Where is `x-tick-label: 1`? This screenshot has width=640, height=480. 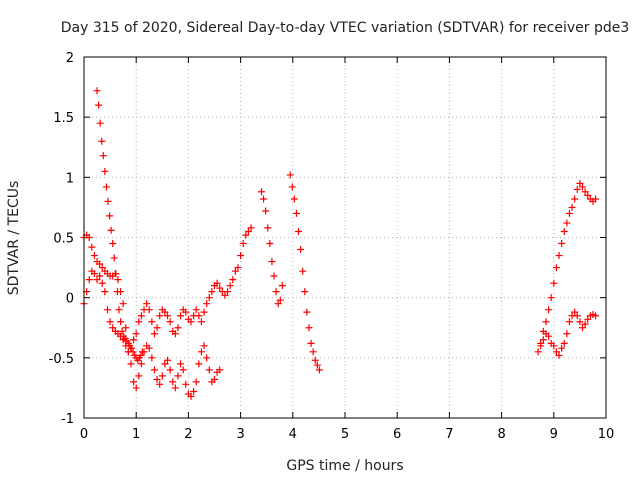
x-tick-label: 1 is located at coordinates (136, 434).